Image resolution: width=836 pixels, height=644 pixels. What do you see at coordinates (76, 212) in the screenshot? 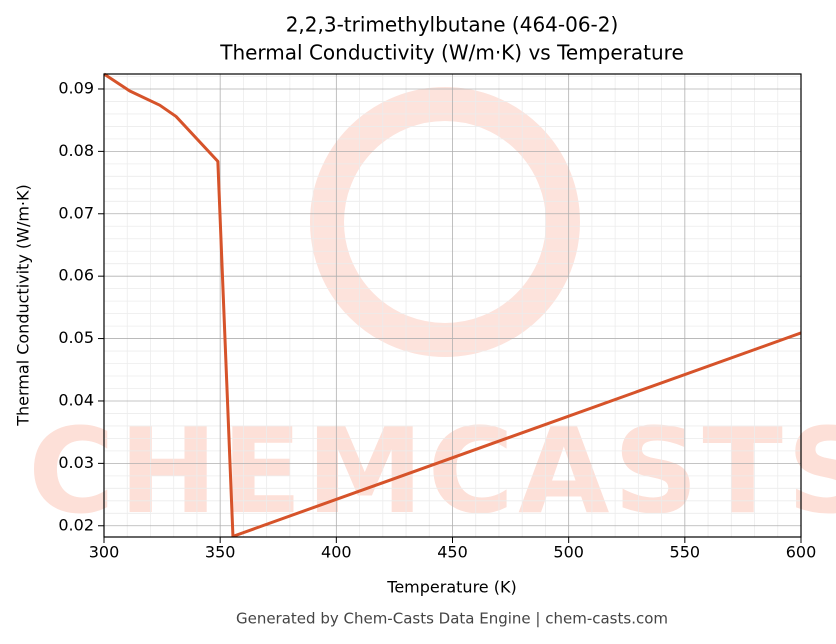
I see `y-tick-label: 0.07` at bounding box center [76, 212].